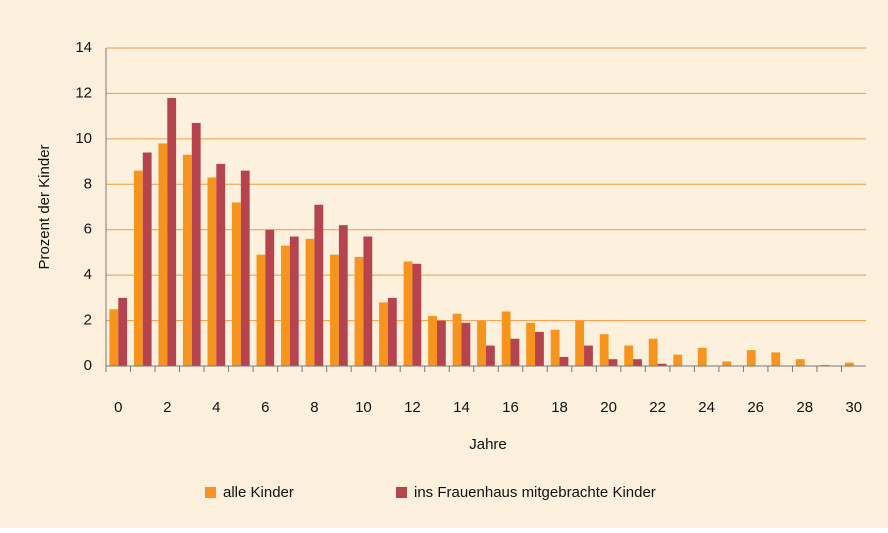 The height and width of the screenshot is (533, 888). I want to click on x-tick-label: 20, so click(608, 407).